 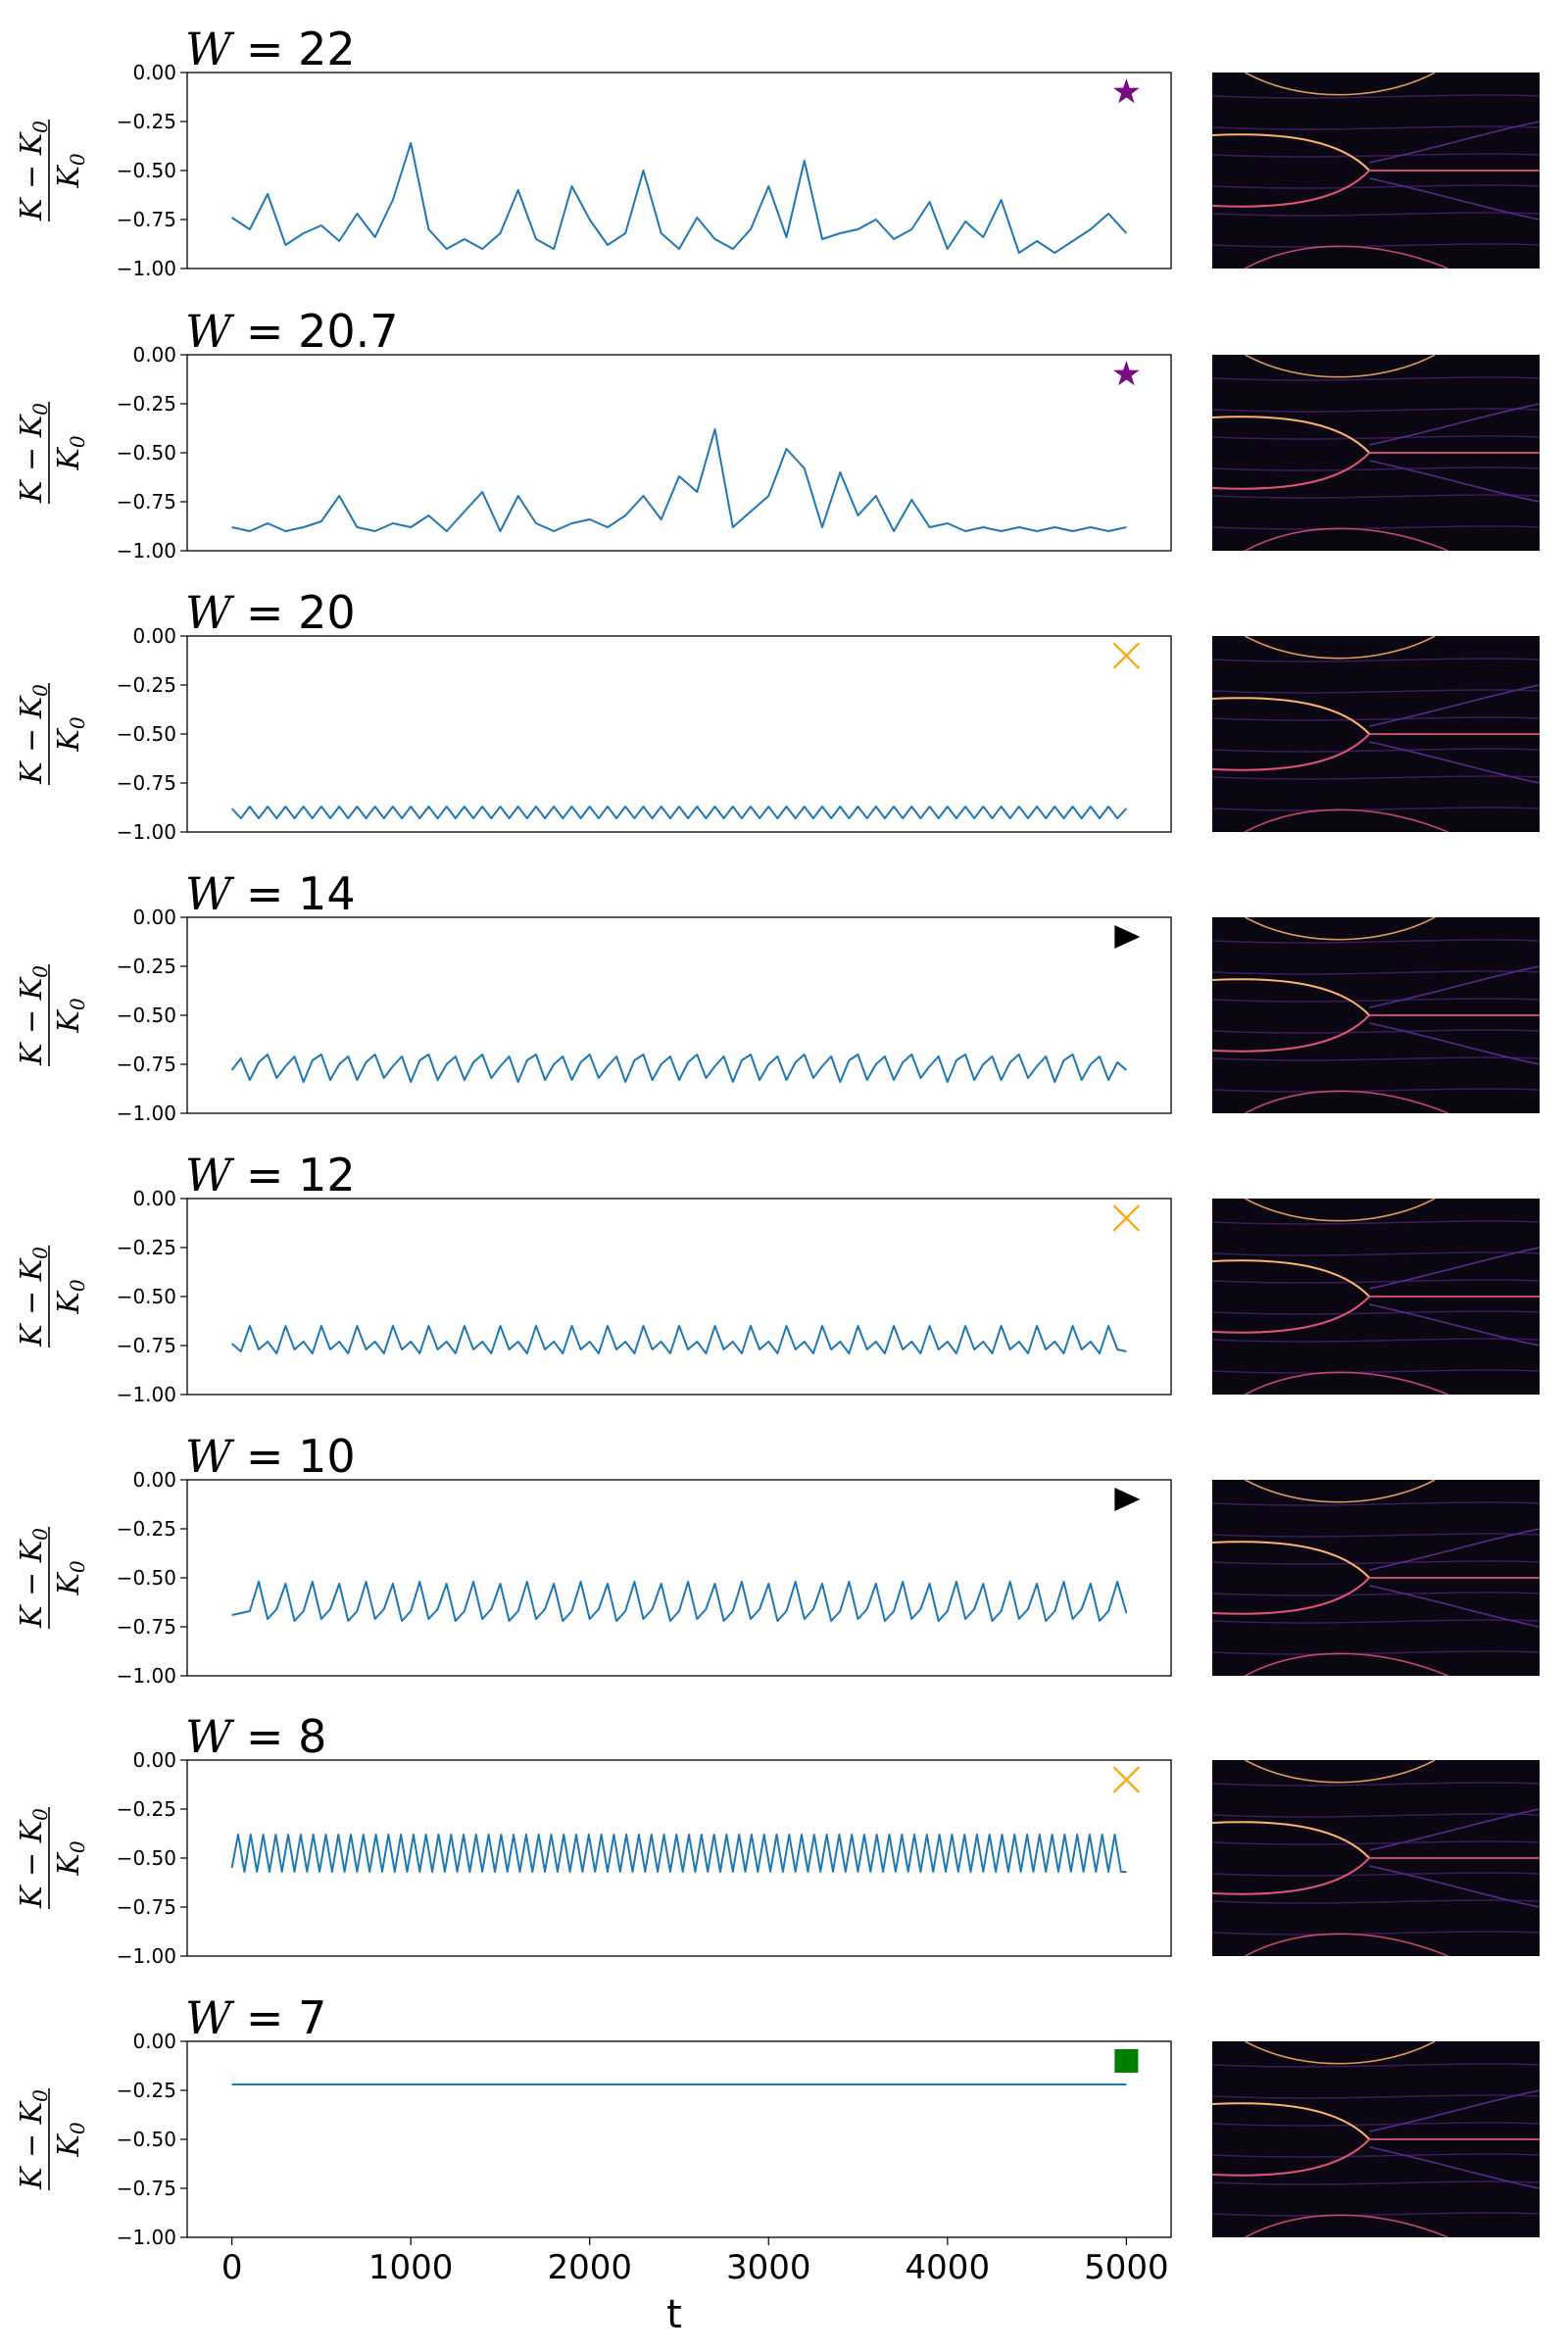 I want to click on panel-title: W = 7, so click(x=255, y=2017).